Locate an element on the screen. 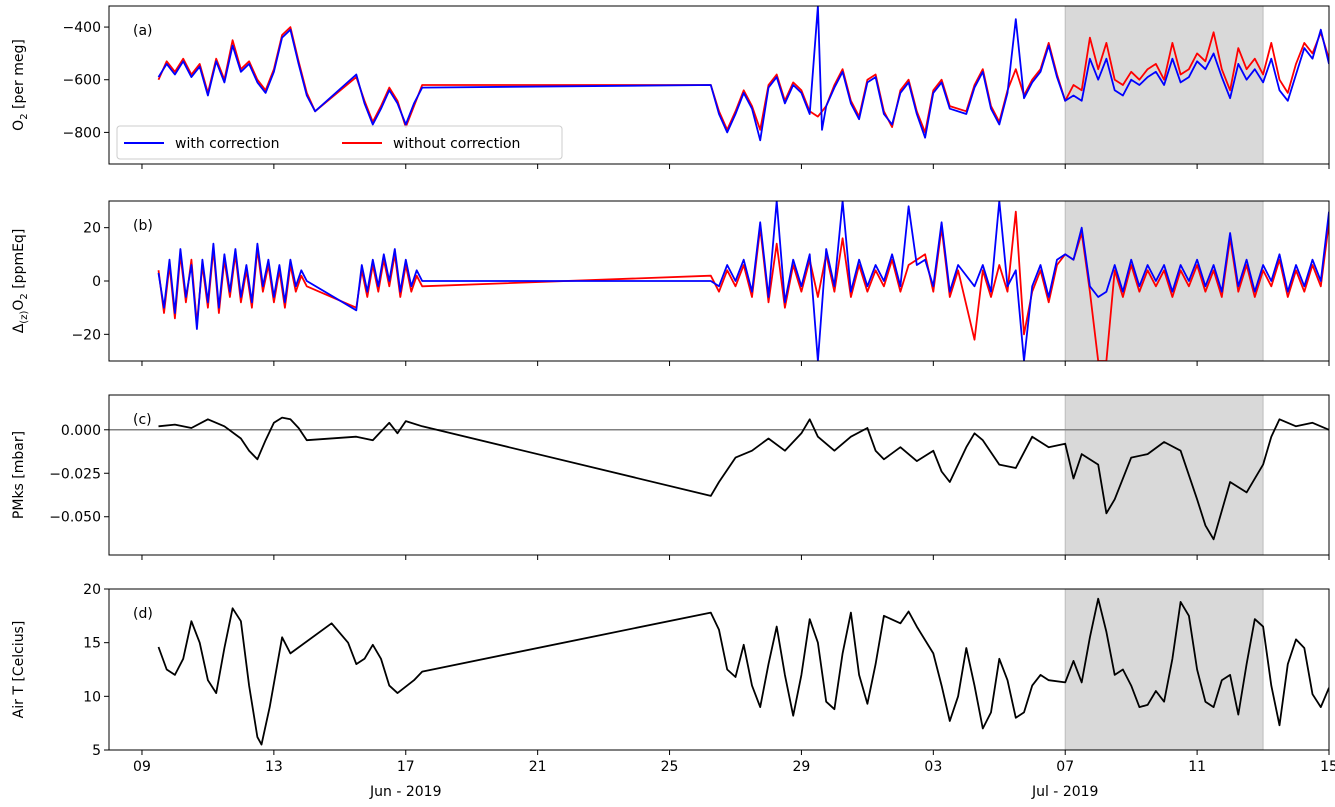 The width and height of the screenshot is (1335, 807). x-tick-label: 29 is located at coordinates (802, 767).